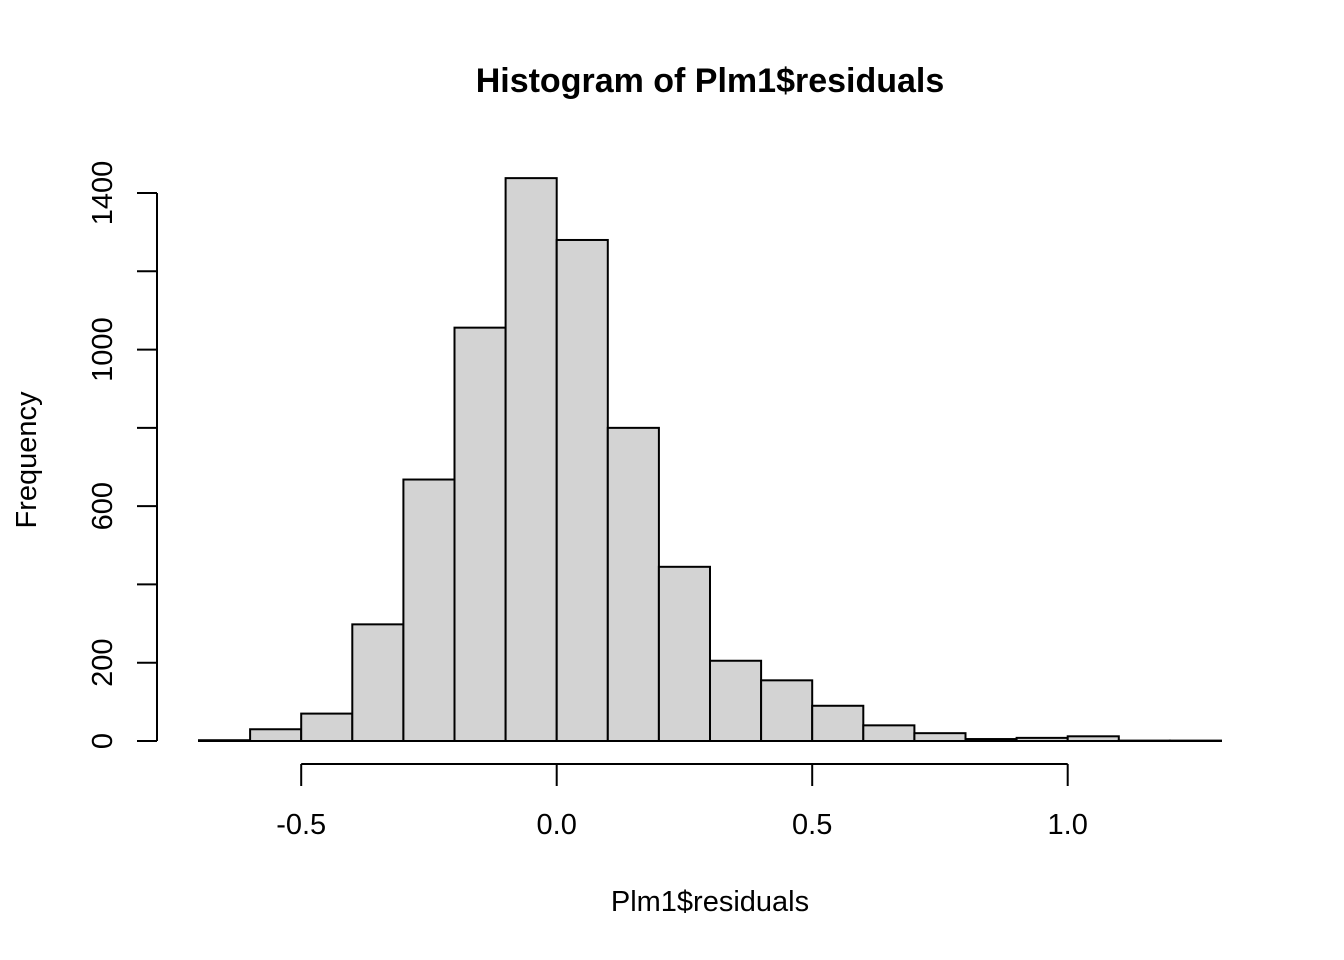 The image size is (1344, 960). I want to click on y-tick-label: 1400, so click(103, 193).